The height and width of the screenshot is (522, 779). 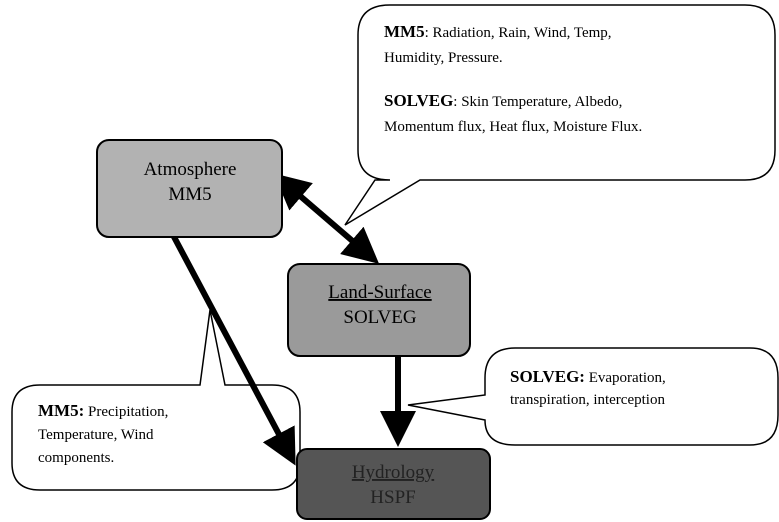 What do you see at coordinates (96, 435) in the screenshot?
I see `callout-line: Temperature, Wind` at bounding box center [96, 435].